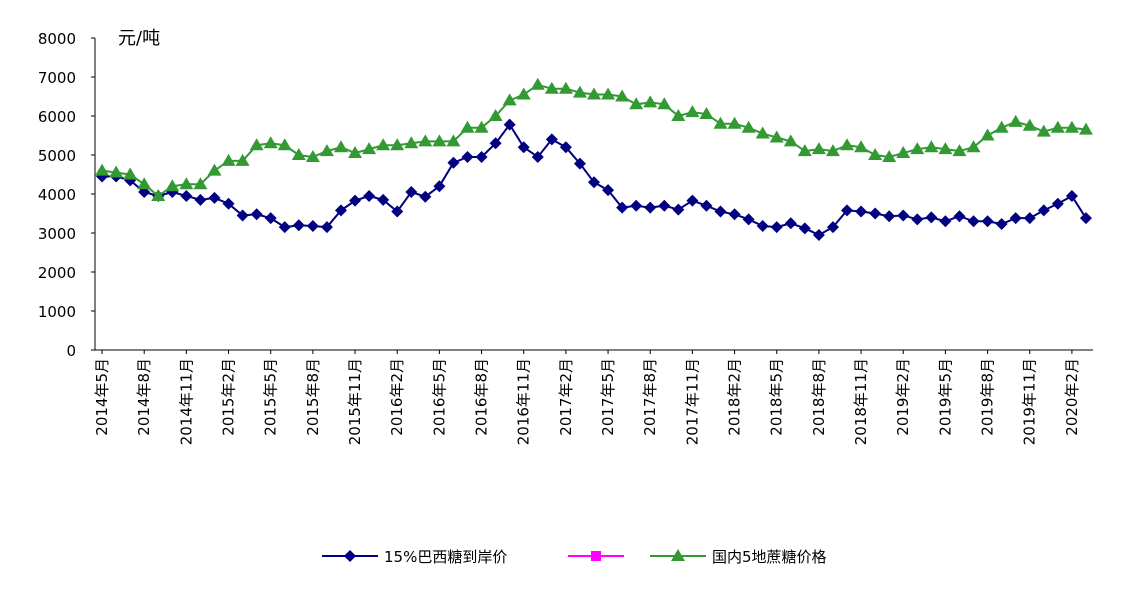 Image resolution: width=1135 pixels, height=603 pixels. What do you see at coordinates (819, 397) in the screenshot?
I see `x-tick-label: 2018年8月` at bounding box center [819, 397].